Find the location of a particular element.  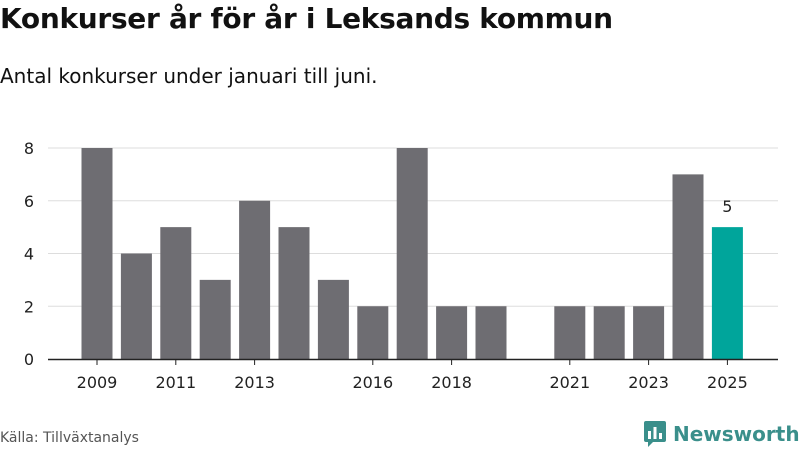

newsworthy-logo: Newsworthy is located at coordinates (721, 434).